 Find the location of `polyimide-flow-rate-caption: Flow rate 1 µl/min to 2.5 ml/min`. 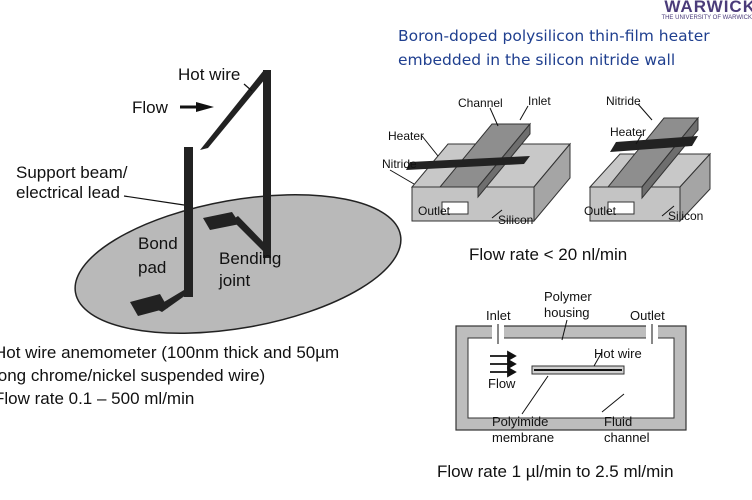

polyimide-flow-rate-caption: Flow rate 1 µl/min to 2.5 ml/min is located at coordinates (555, 471).